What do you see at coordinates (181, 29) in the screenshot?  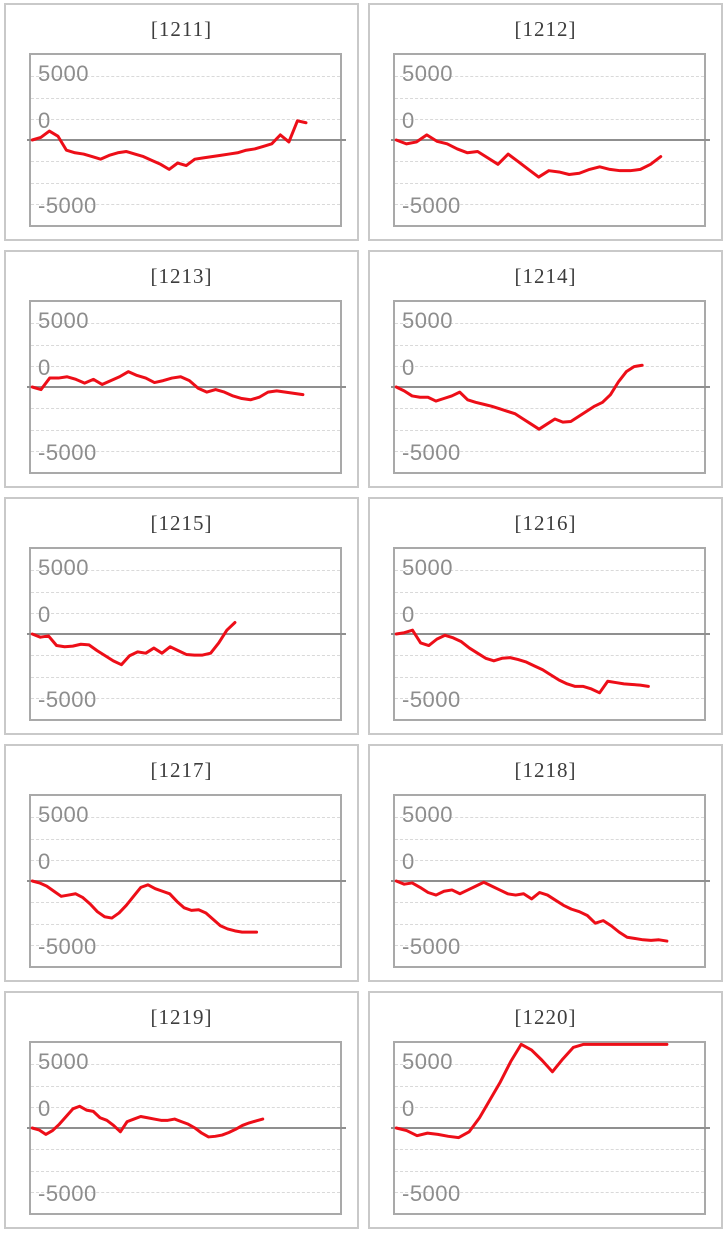 I see `chart-title: [1211]` at bounding box center [181, 29].